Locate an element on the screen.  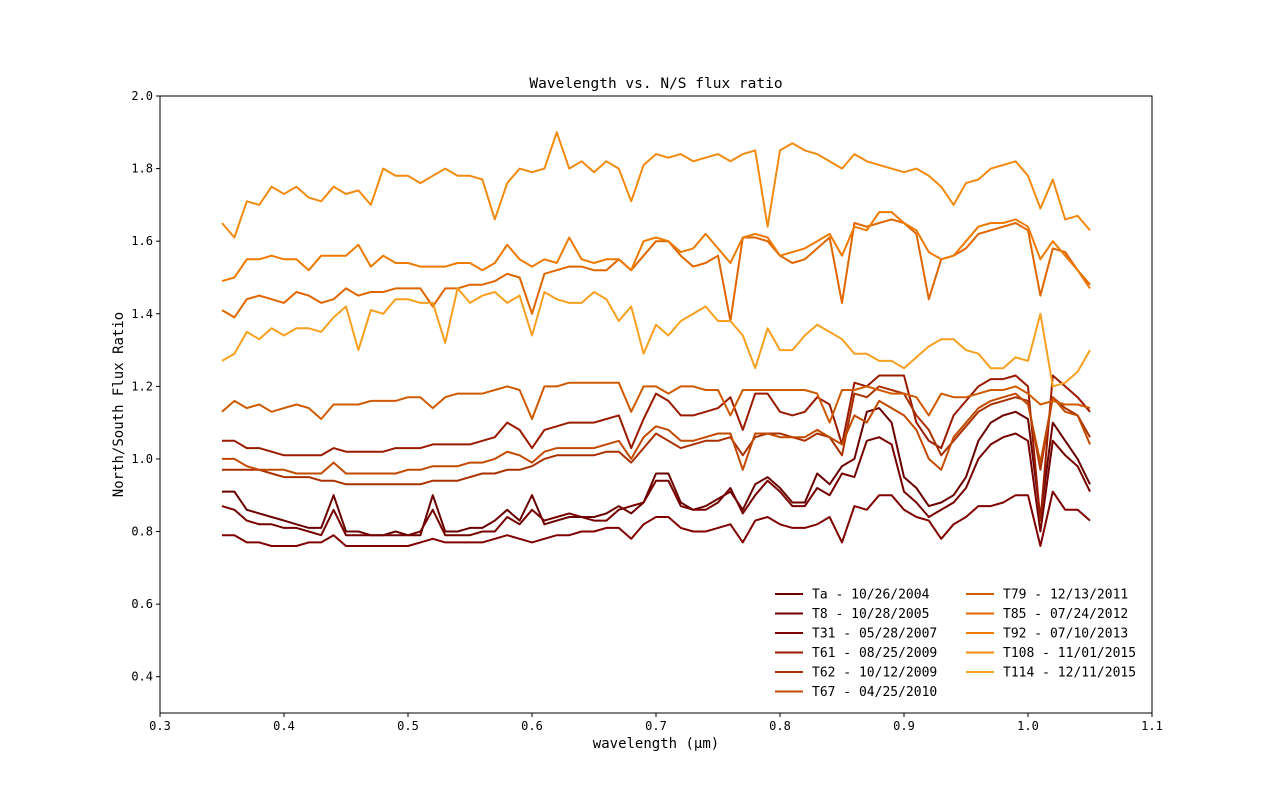
y-tick-label: 0.6 is located at coordinates (142, 604).